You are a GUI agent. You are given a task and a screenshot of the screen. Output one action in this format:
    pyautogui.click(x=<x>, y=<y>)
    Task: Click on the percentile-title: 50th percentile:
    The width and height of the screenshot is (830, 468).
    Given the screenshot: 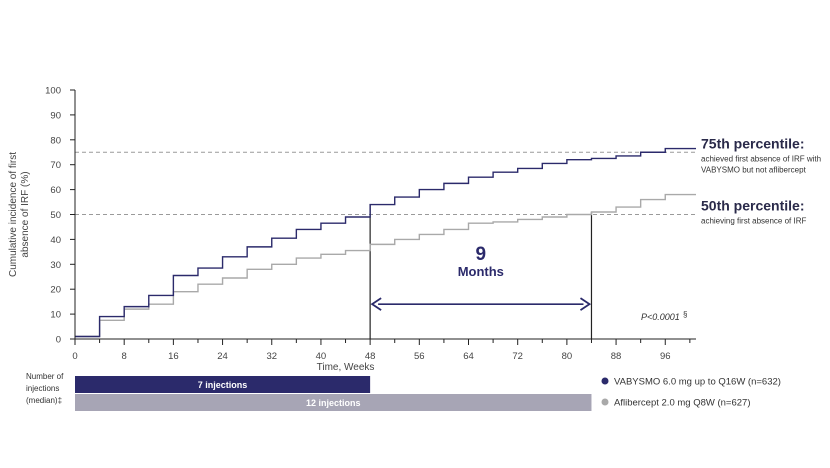 What is the action you would take?
    pyautogui.click(x=752, y=206)
    